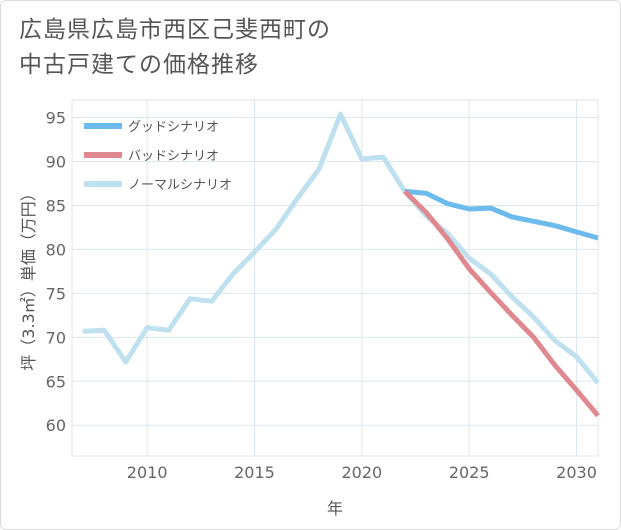  What do you see at coordinates (56, 205) in the screenshot?
I see `y-tick-label: 85` at bounding box center [56, 205].